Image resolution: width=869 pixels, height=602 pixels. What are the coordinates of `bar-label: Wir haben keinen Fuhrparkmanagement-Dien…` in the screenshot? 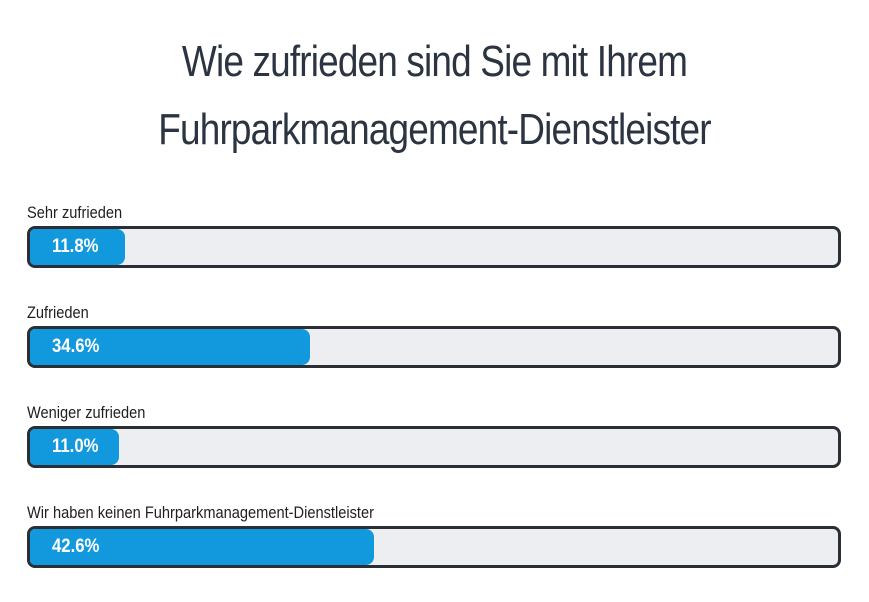 It's located at (200, 512).